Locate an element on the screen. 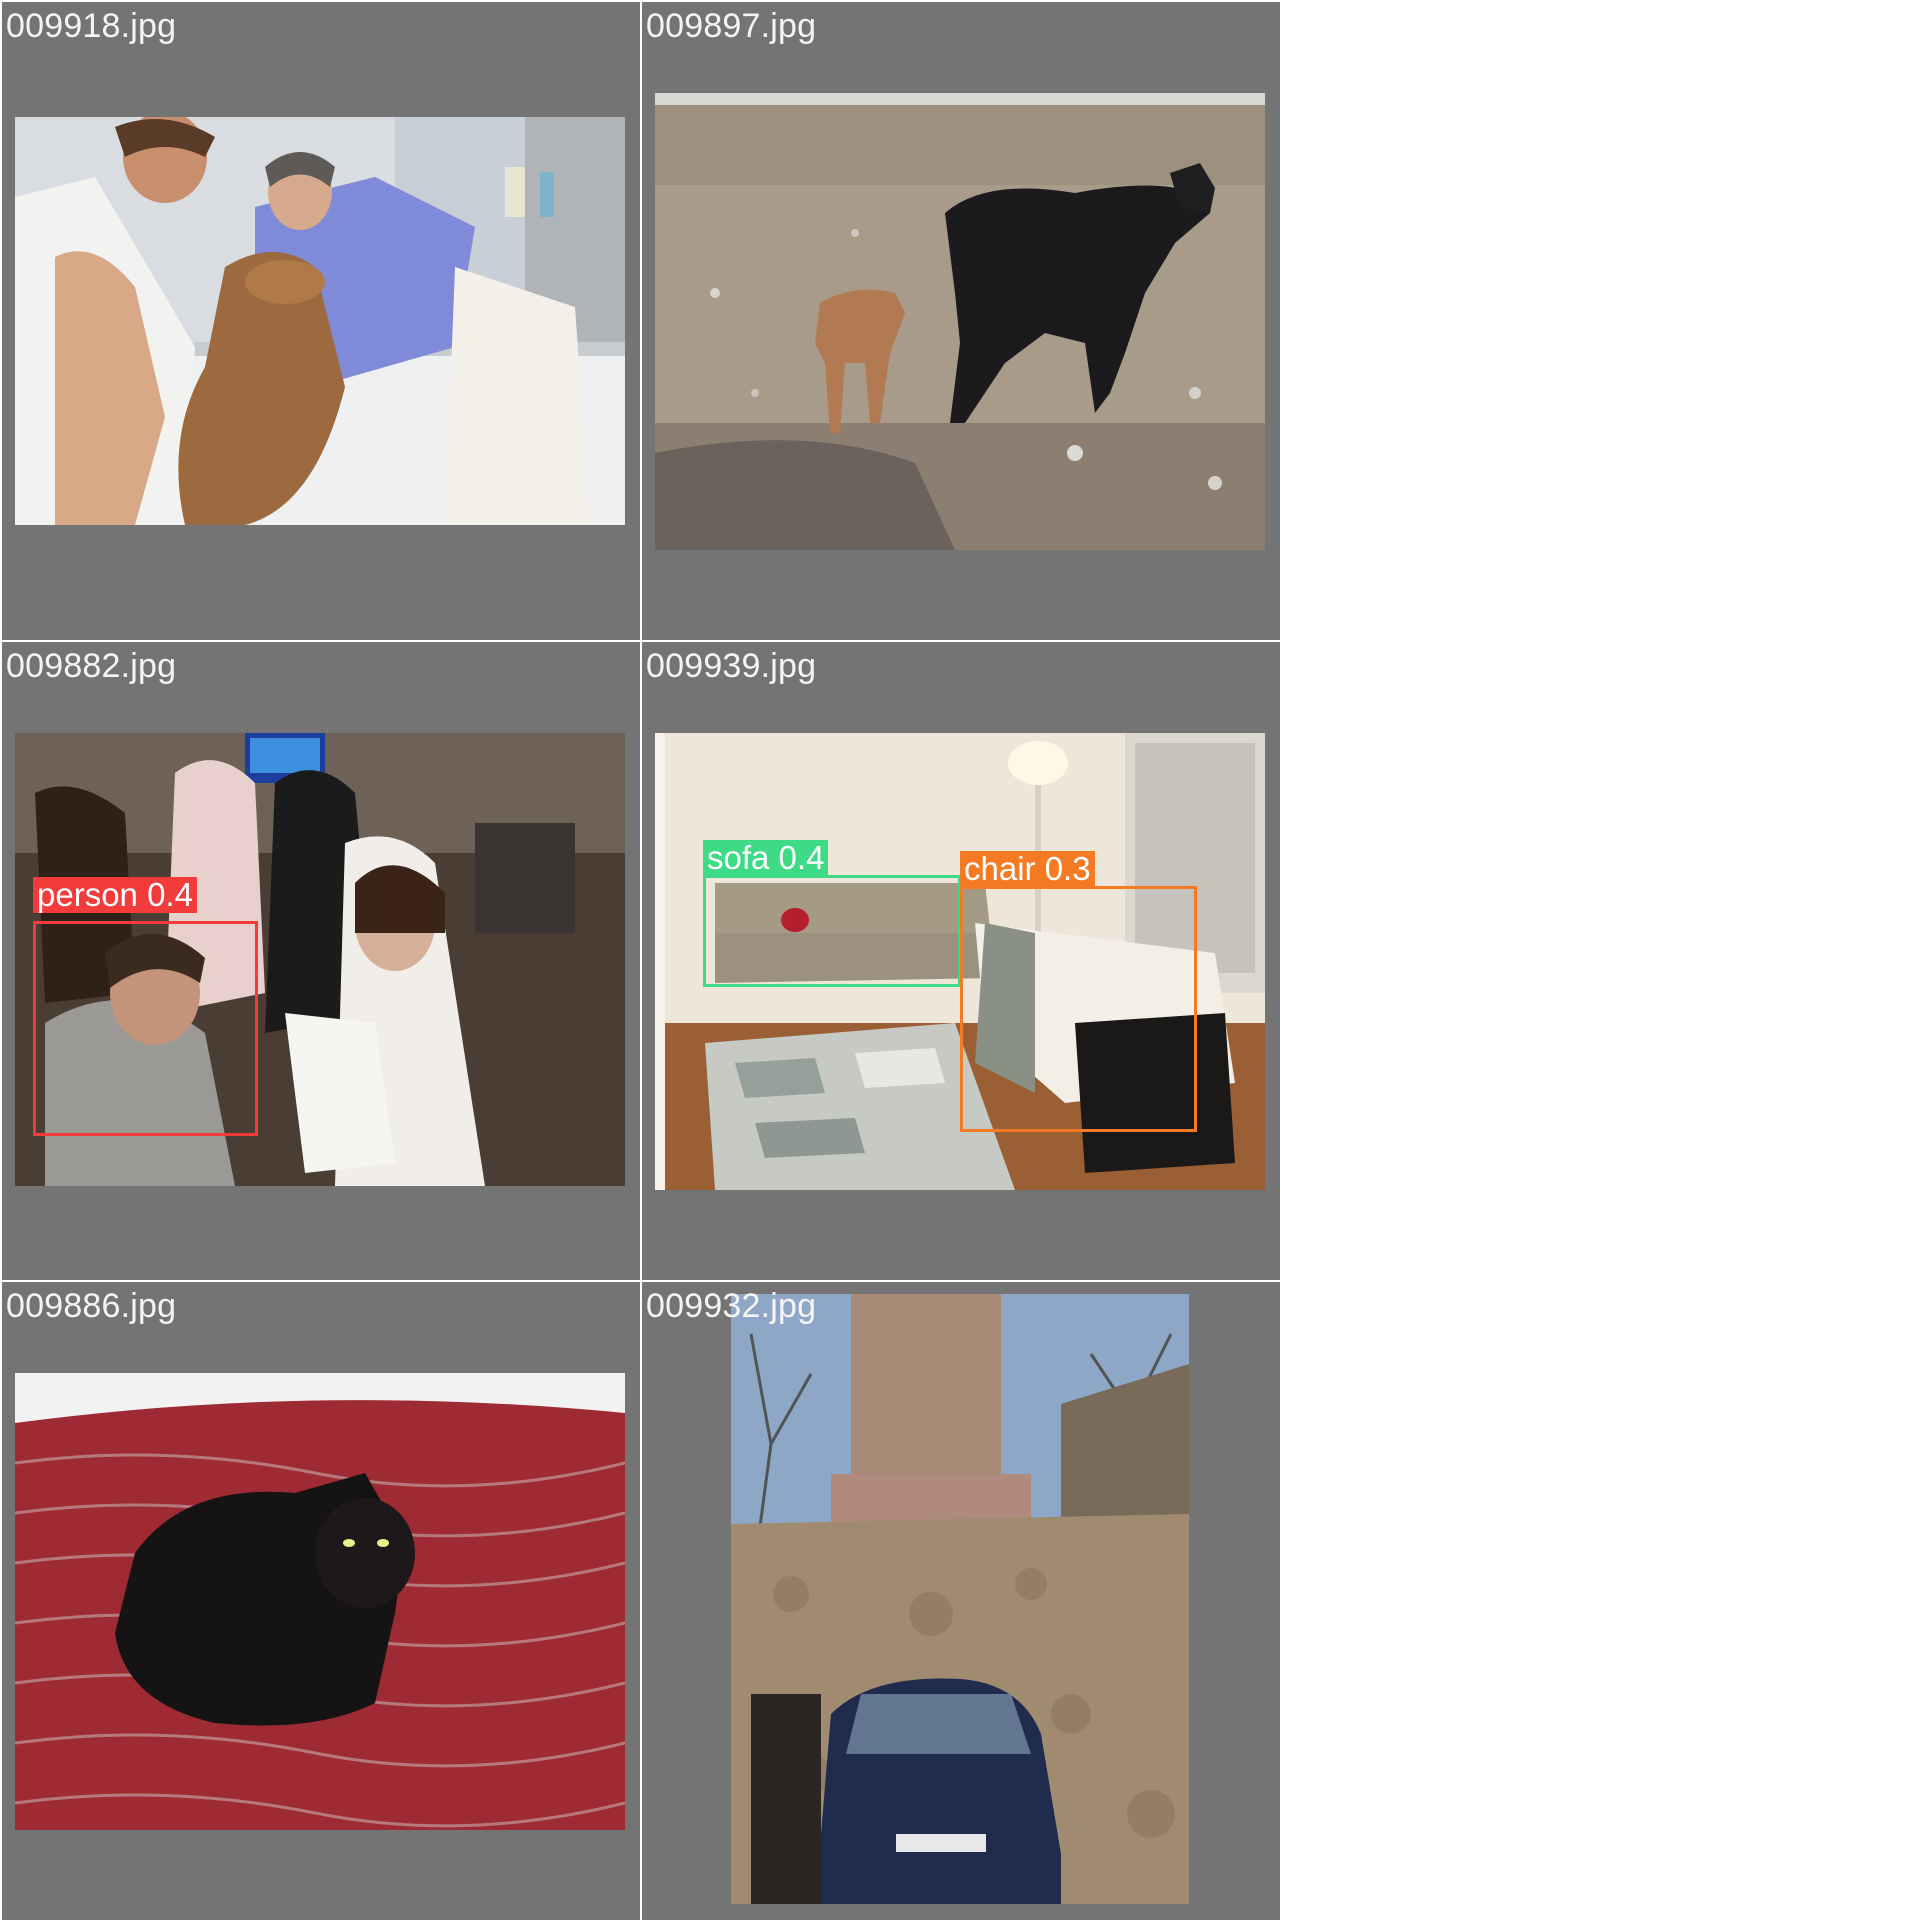 Image resolution: width=1920 pixels, height=1920 pixels. detection-box-person is located at coordinates (145, 1028).